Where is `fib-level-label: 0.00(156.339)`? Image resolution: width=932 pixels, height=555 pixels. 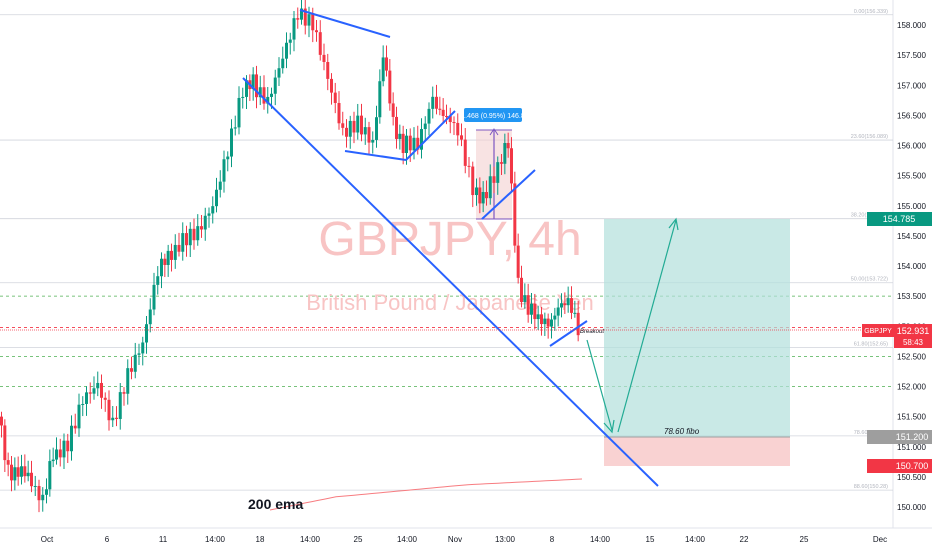
fib-level-label: 0.00(156.339) is located at coordinates (871, 12).